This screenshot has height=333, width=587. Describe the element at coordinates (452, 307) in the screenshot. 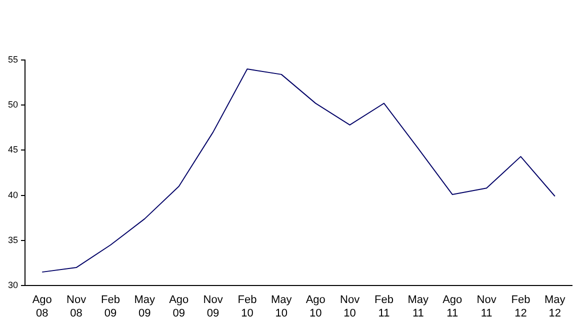

I see `x-tick-label: Ago 11` at that location.